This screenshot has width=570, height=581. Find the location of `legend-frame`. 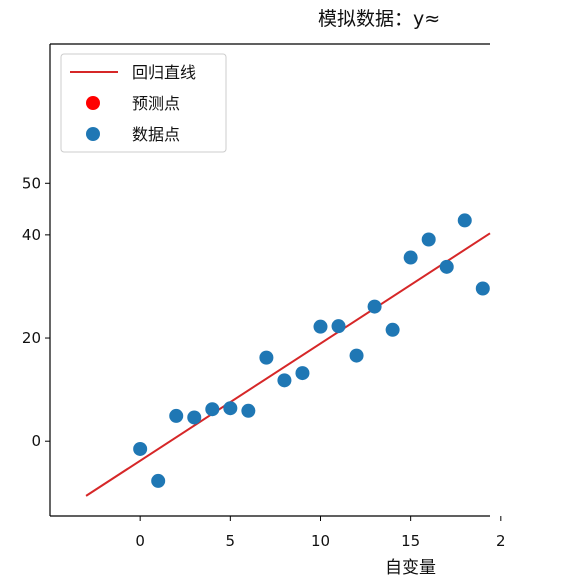

legend-frame is located at coordinates (143, 103).